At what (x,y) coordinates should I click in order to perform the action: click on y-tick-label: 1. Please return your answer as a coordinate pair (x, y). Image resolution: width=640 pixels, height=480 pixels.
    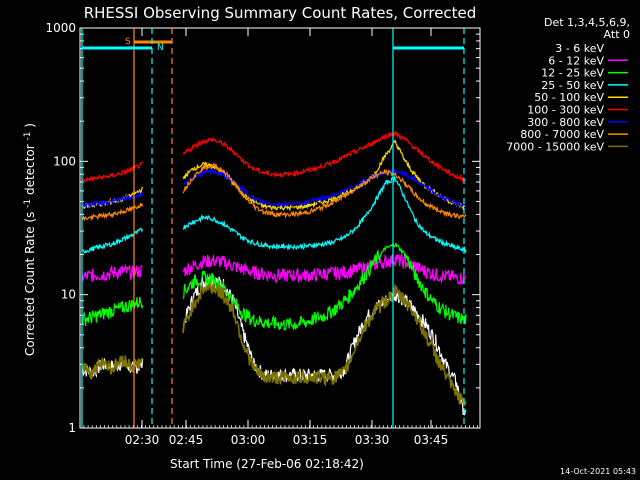
    Looking at the image, I should click on (72, 428).